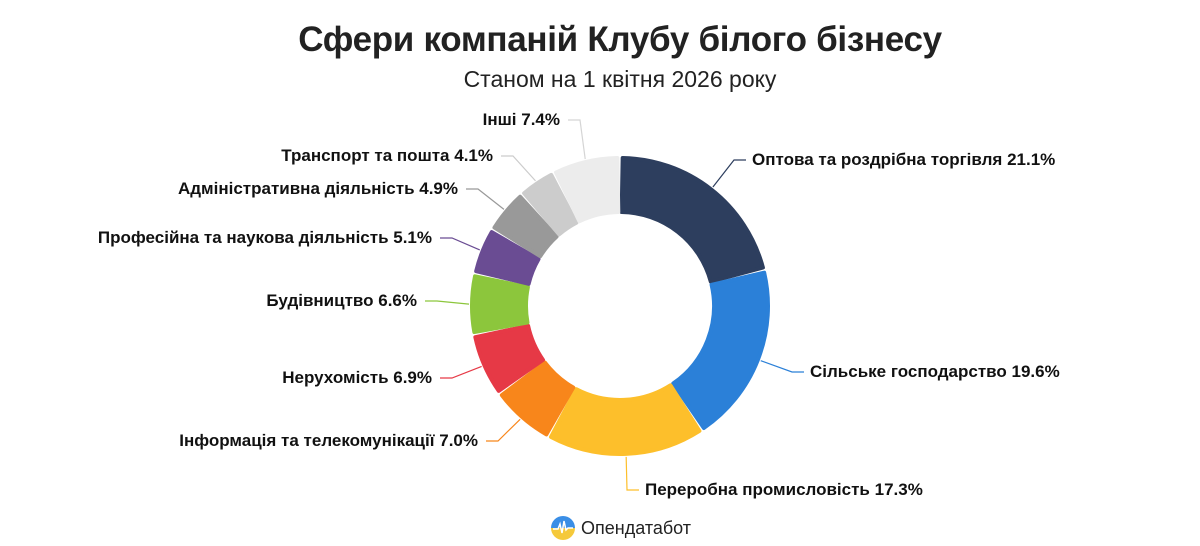  What do you see at coordinates (357, 377) in the screenshot?
I see `slice-label: Нерухомість 6.9%` at bounding box center [357, 377].